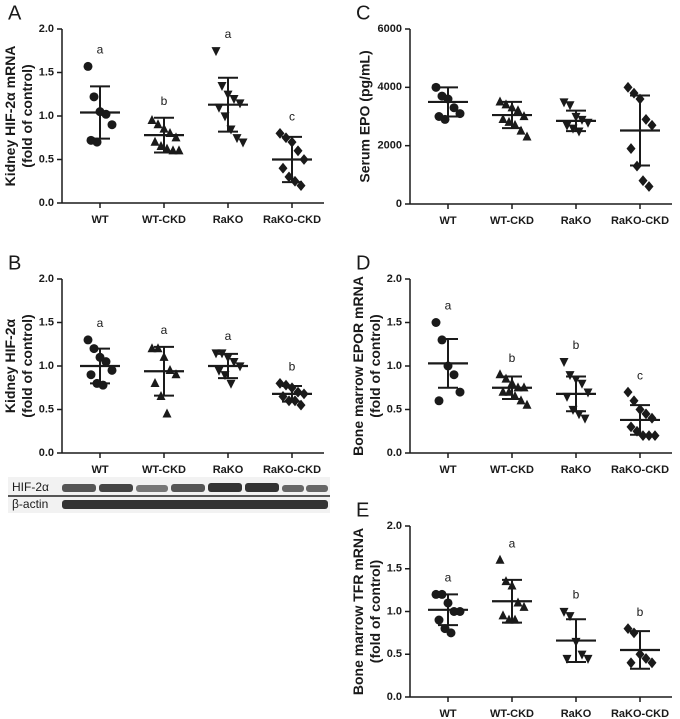  Describe the element at coordinates (30, 504) in the screenshot. I see `blot-label: β-actin` at that location.